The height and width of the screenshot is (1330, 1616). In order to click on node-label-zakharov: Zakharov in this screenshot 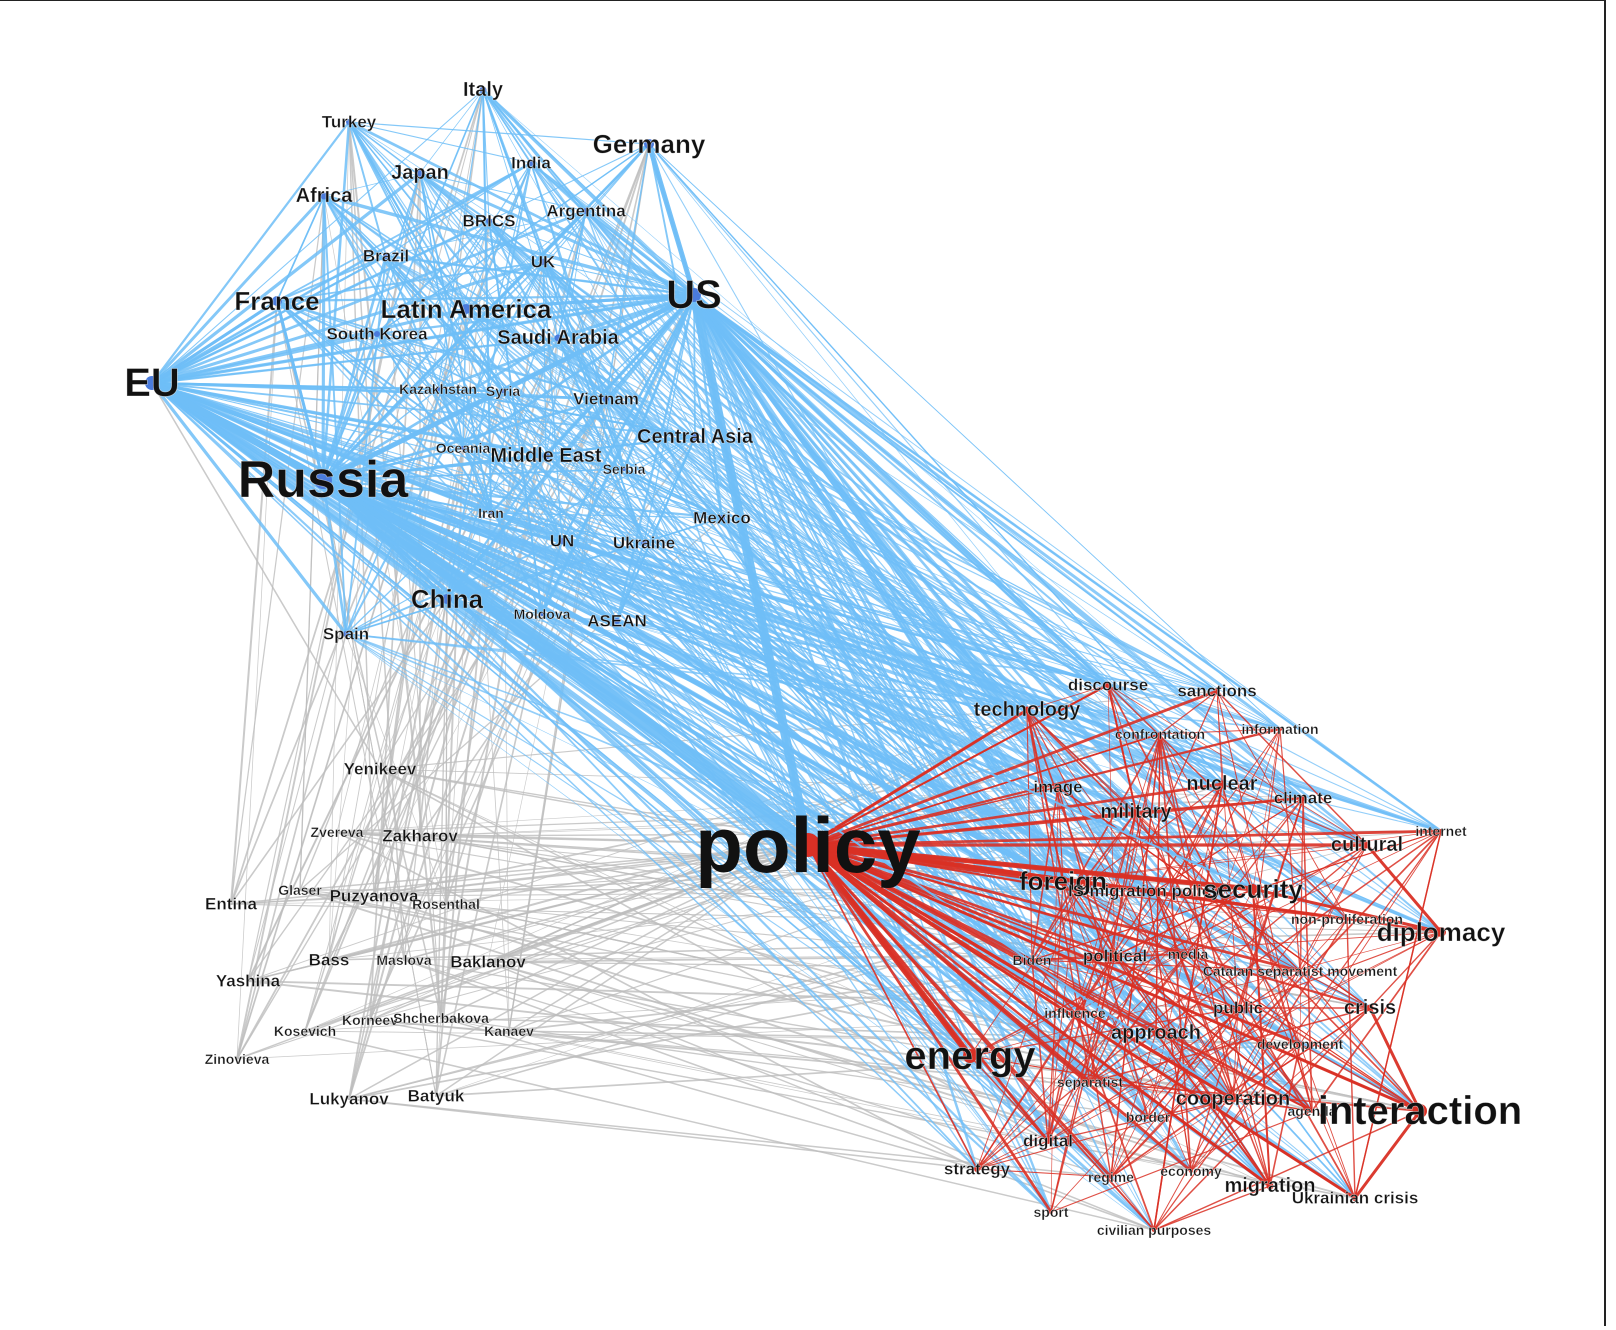, I will do `click(420, 836)`.